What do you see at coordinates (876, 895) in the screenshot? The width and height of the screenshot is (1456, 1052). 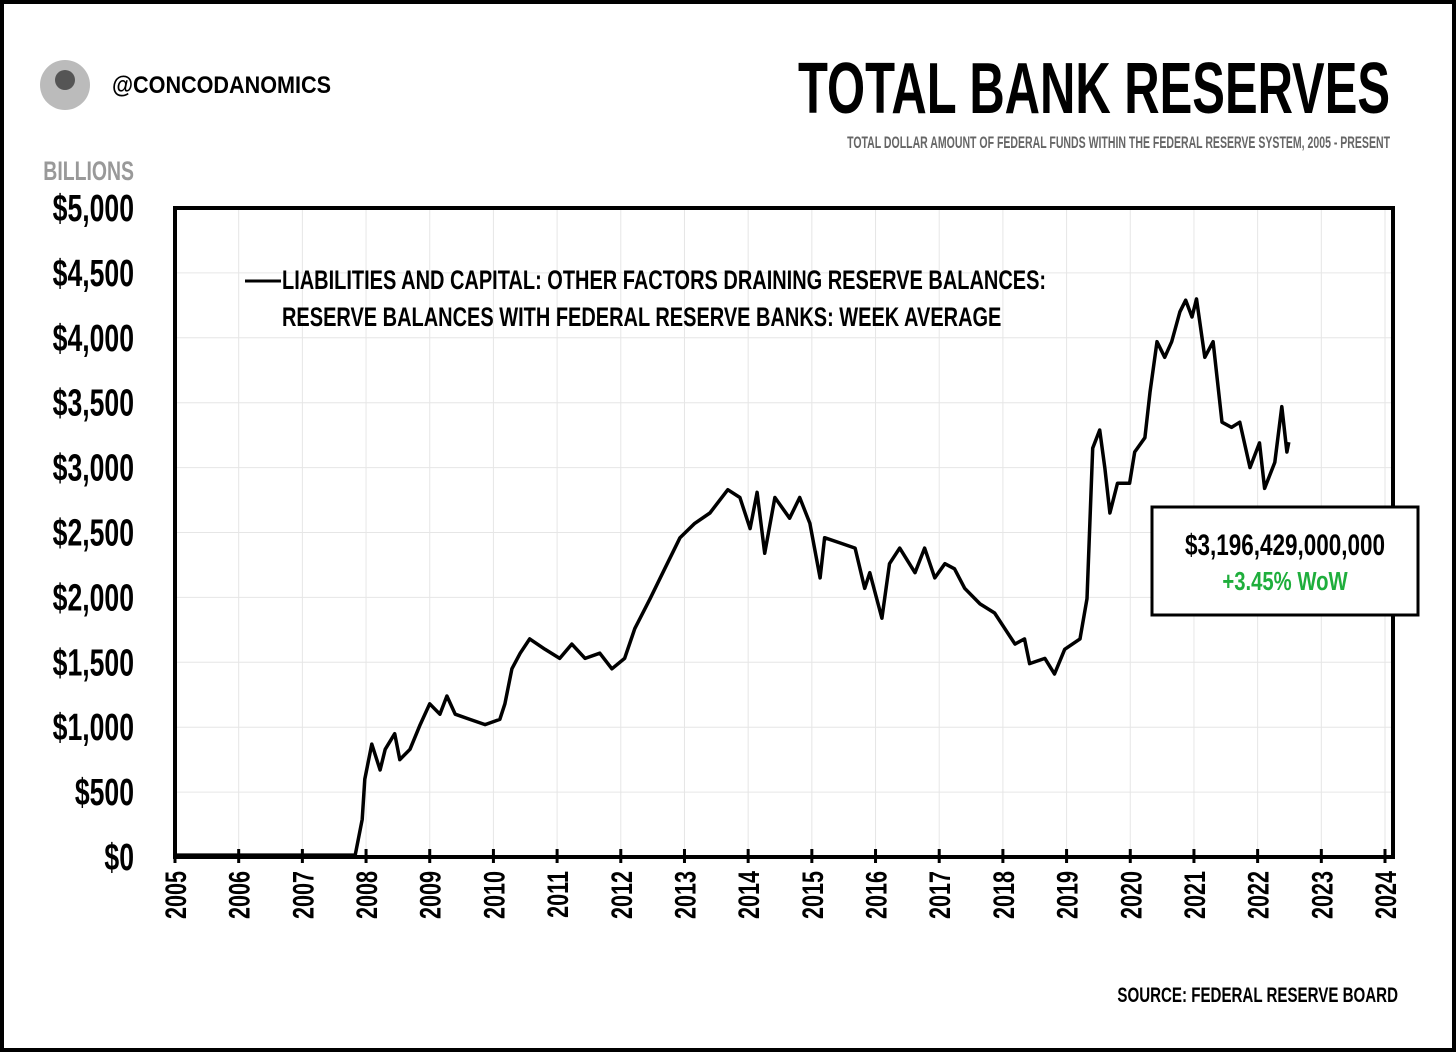 I see `x-tick-label: 2016` at bounding box center [876, 895].